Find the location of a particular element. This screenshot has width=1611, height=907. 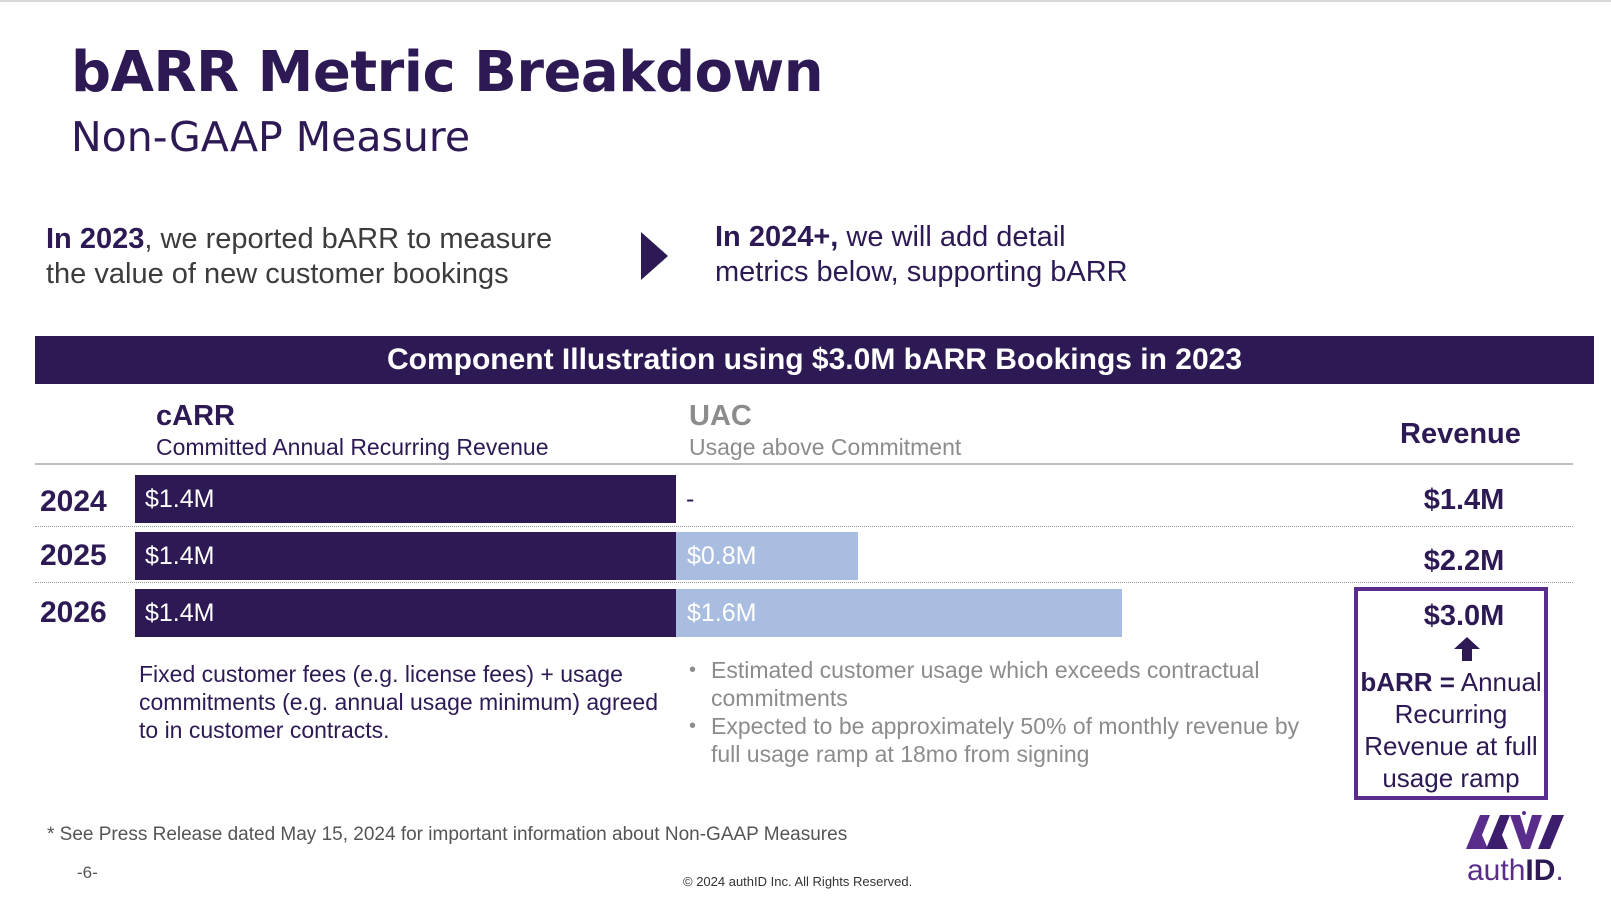

barr-definition-line1: Annual is located at coordinates (1498, 682).